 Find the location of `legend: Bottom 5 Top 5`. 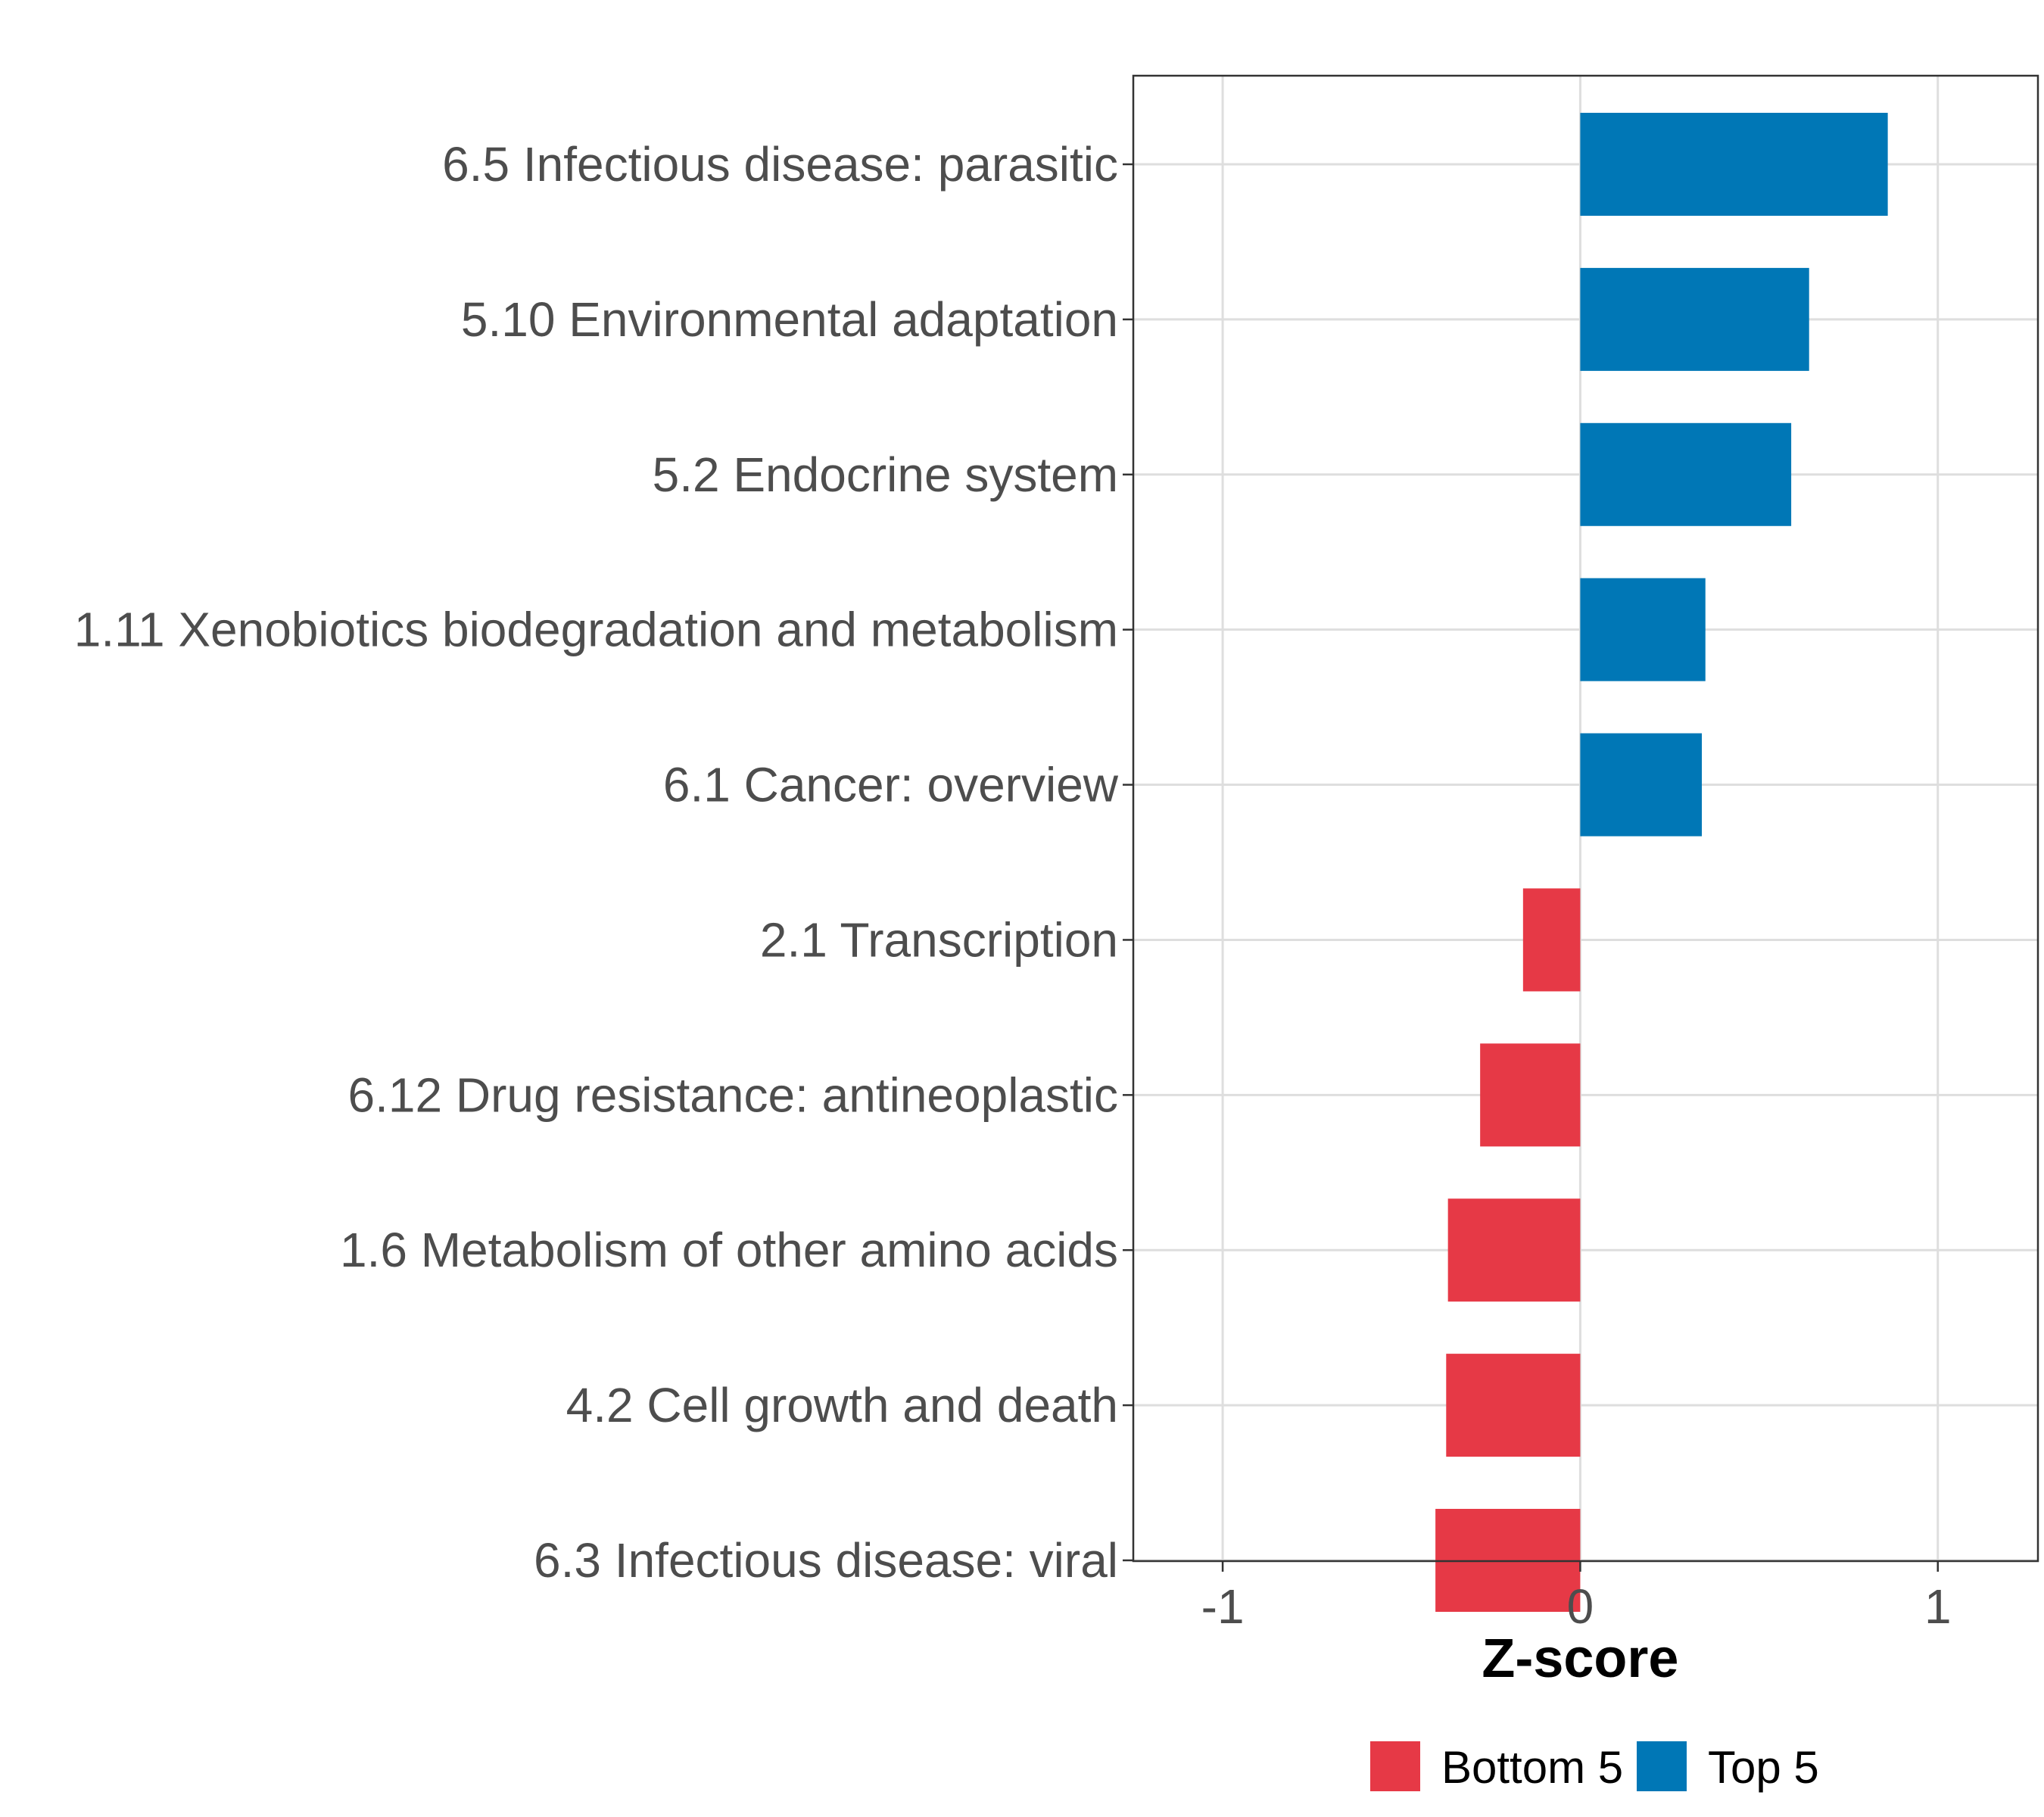

legend: Bottom 5 Top 5 is located at coordinates (1595, 1767).